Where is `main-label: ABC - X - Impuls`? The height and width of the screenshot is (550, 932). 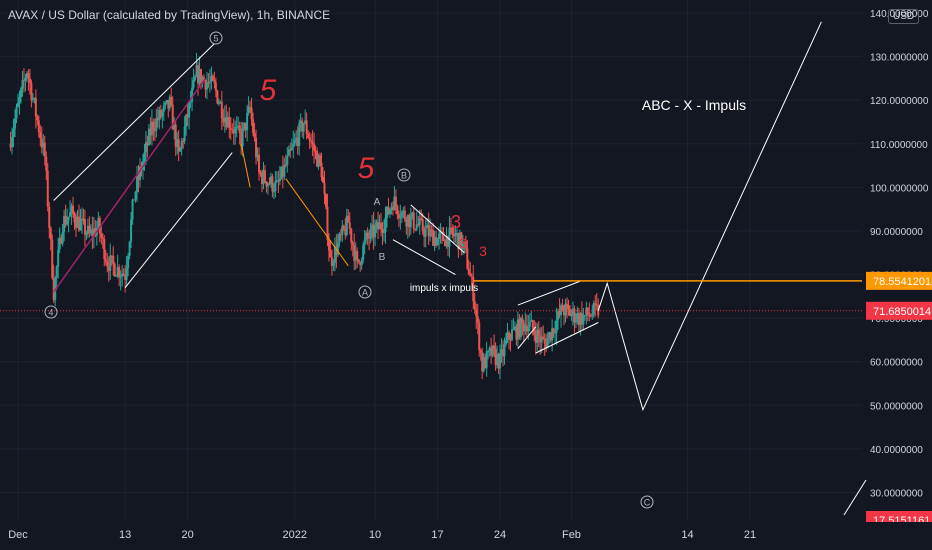 main-label: ABC - X - Impuls is located at coordinates (694, 105).